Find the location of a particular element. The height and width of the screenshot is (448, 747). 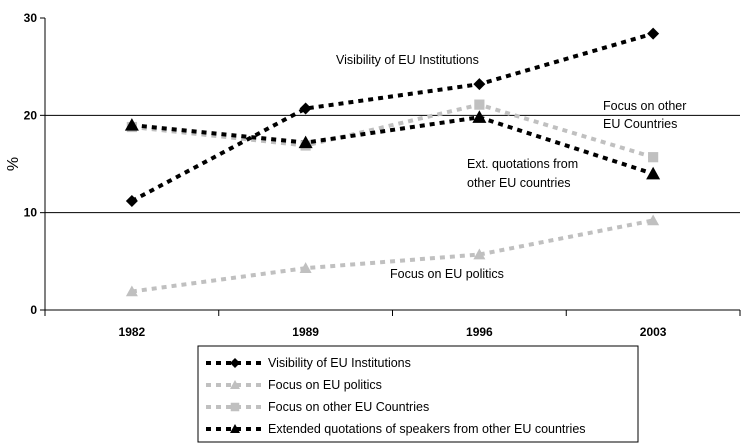

annotation-focus-politics: Focus on EU politics is located at coordinates (447, 274).